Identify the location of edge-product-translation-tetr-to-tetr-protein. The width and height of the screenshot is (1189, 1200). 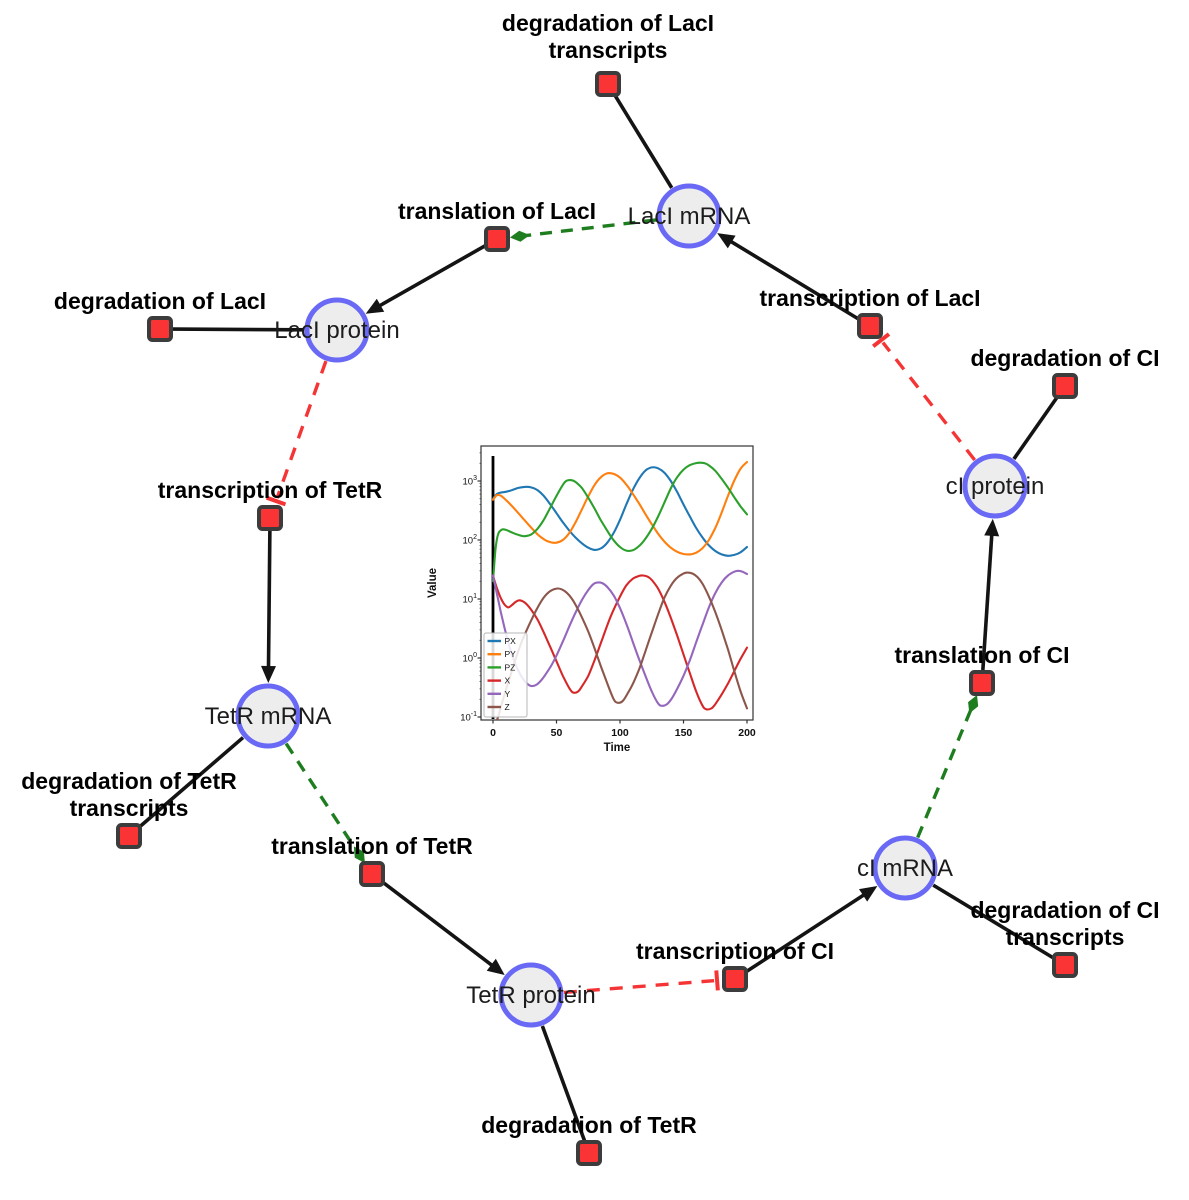
(443, 927).